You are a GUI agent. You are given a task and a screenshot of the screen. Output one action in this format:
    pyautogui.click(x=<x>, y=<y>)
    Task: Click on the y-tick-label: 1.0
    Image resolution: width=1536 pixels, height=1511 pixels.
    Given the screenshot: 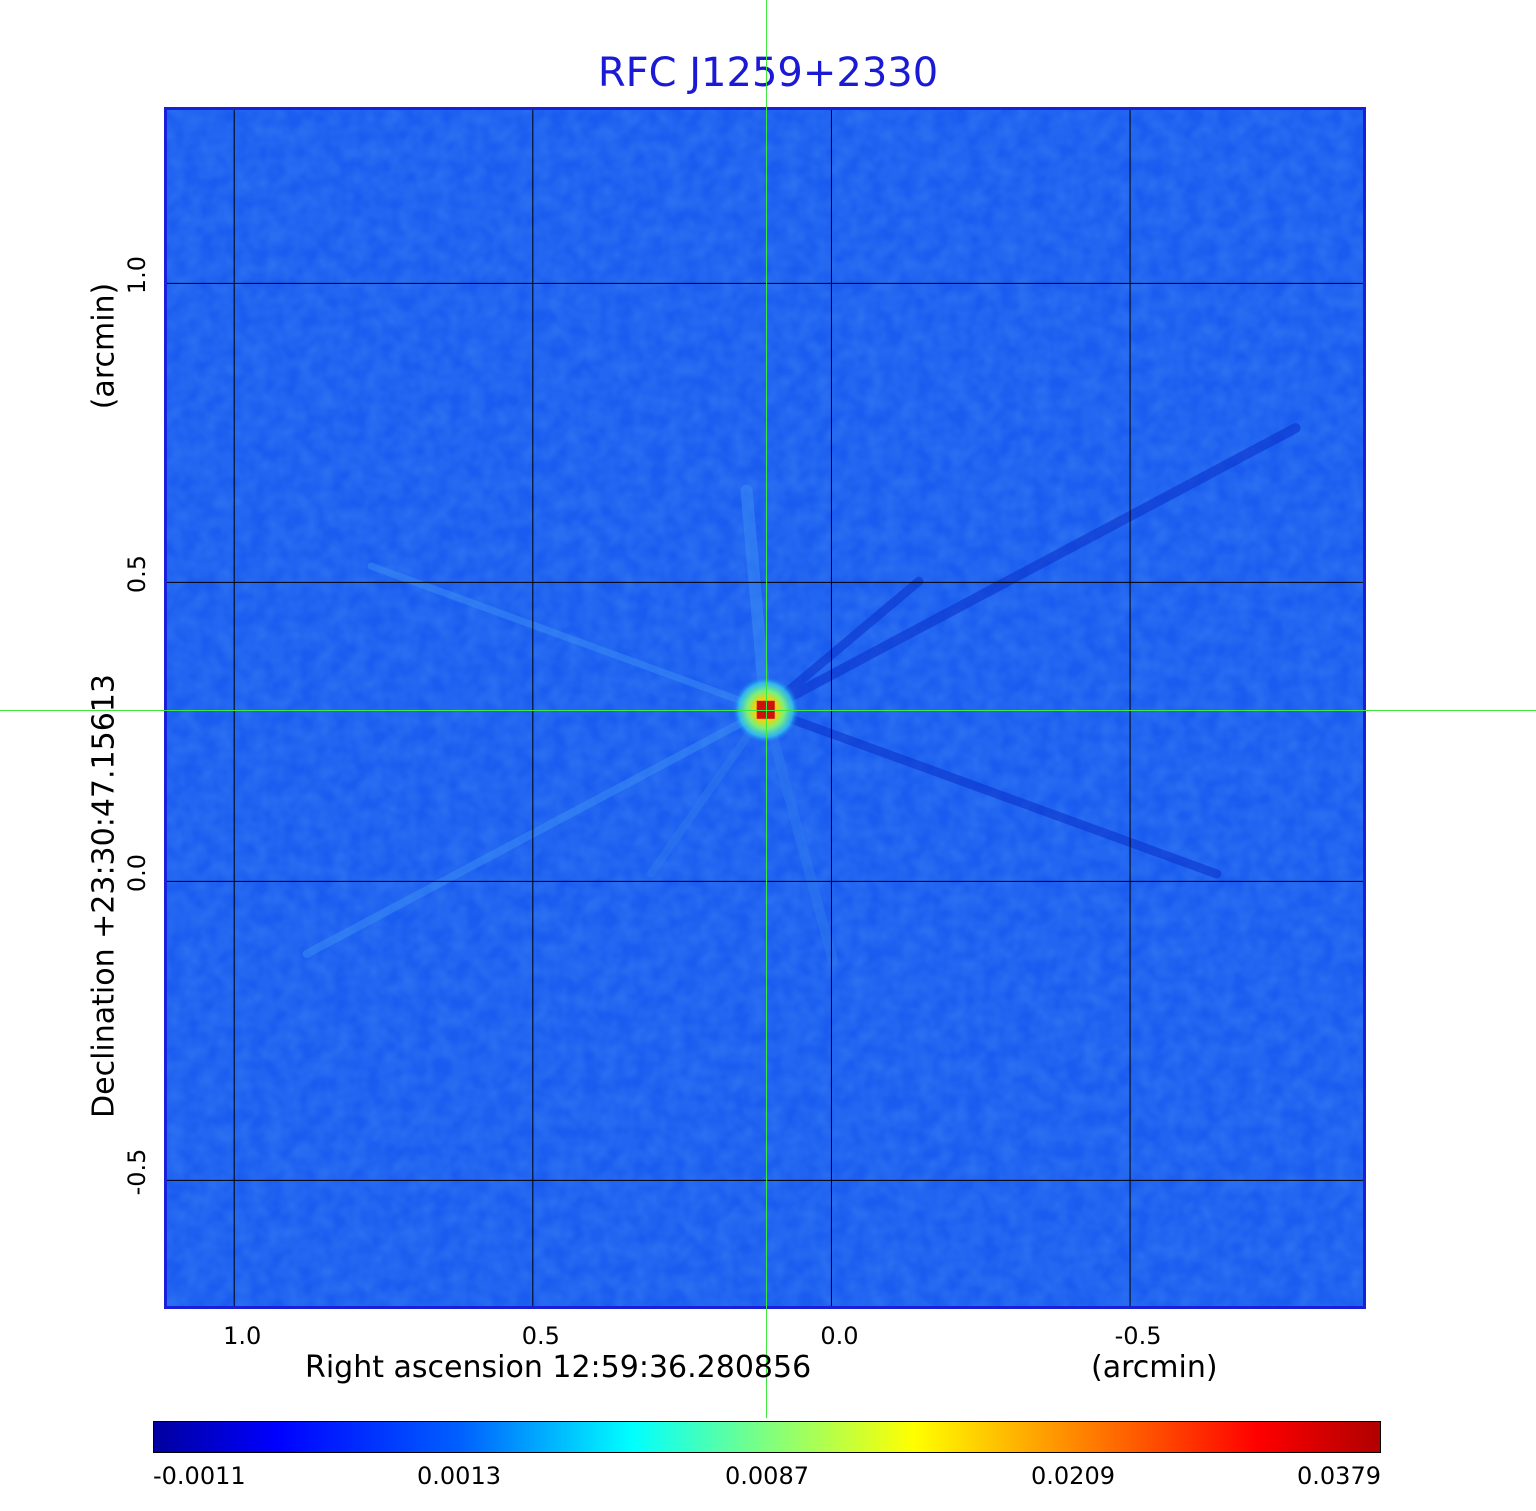 What is the action you would take?
    pyautogui.click(x=137, y=275)
    